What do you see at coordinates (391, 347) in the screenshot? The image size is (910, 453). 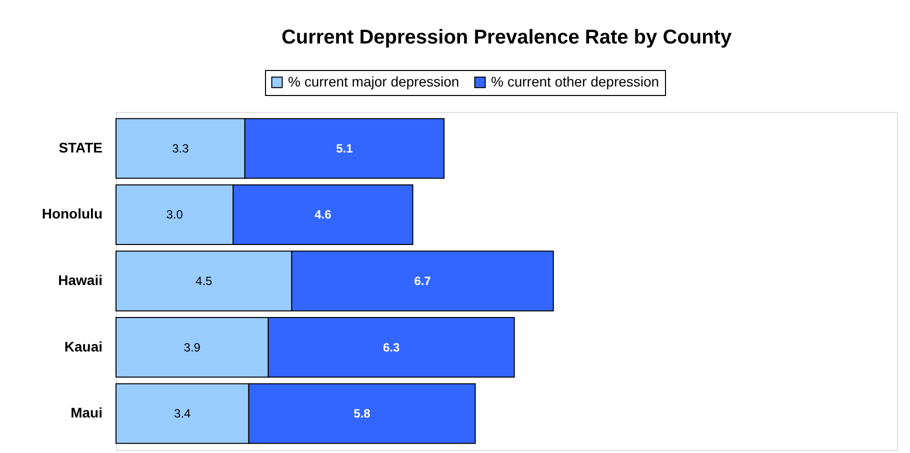 I see `data-label: 6.3` at bounding box center [391, 347].